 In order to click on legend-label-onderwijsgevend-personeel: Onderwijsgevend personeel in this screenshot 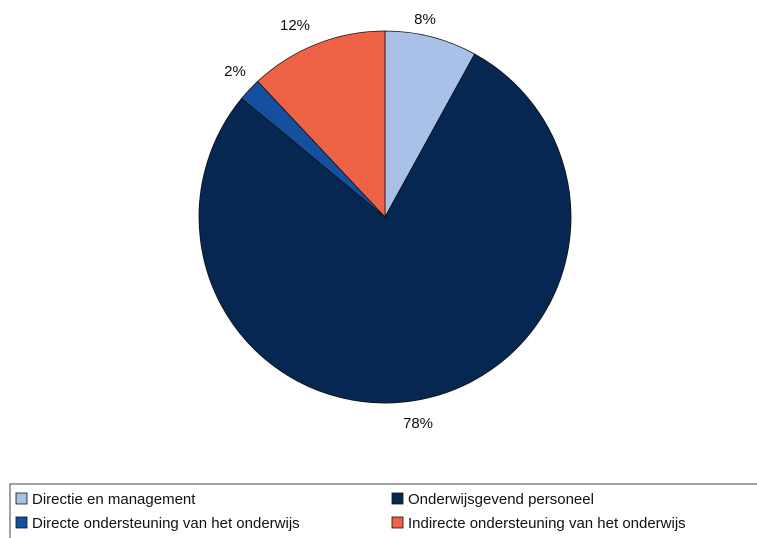, I will do `click(501, 499)`.